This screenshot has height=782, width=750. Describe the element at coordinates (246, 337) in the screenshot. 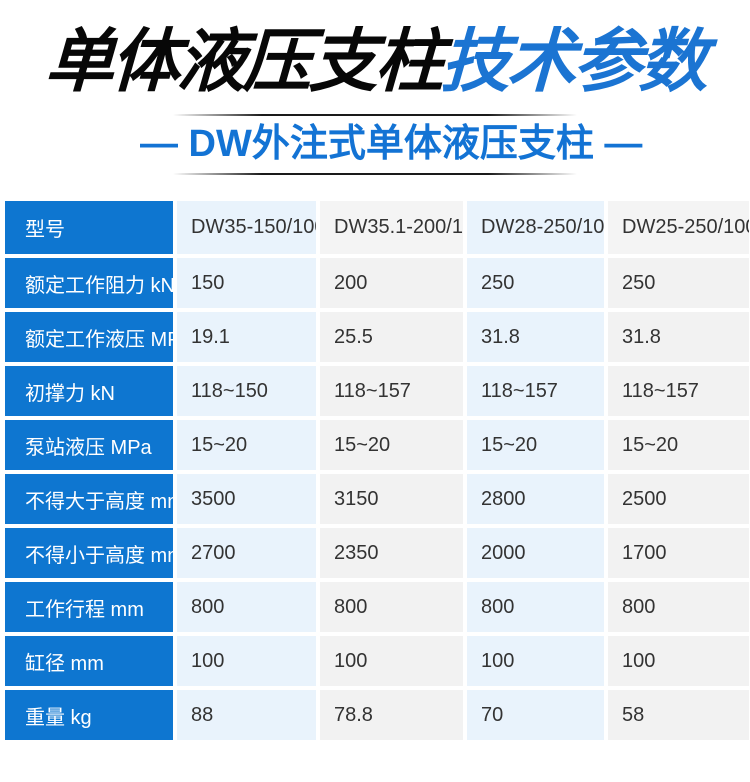

I see `value-cell: 19.1` at that location.